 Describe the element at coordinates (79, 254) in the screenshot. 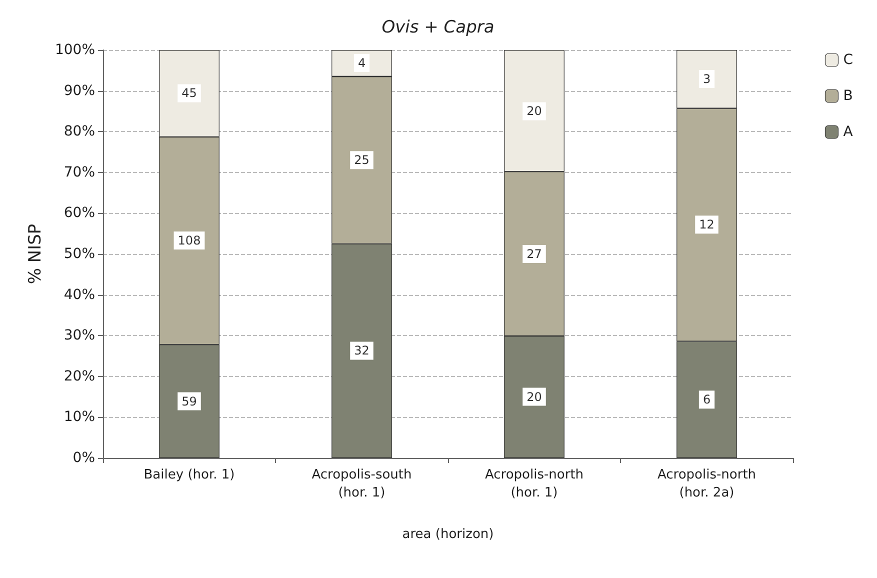

I see `y-tick-label: 50%` at that location.